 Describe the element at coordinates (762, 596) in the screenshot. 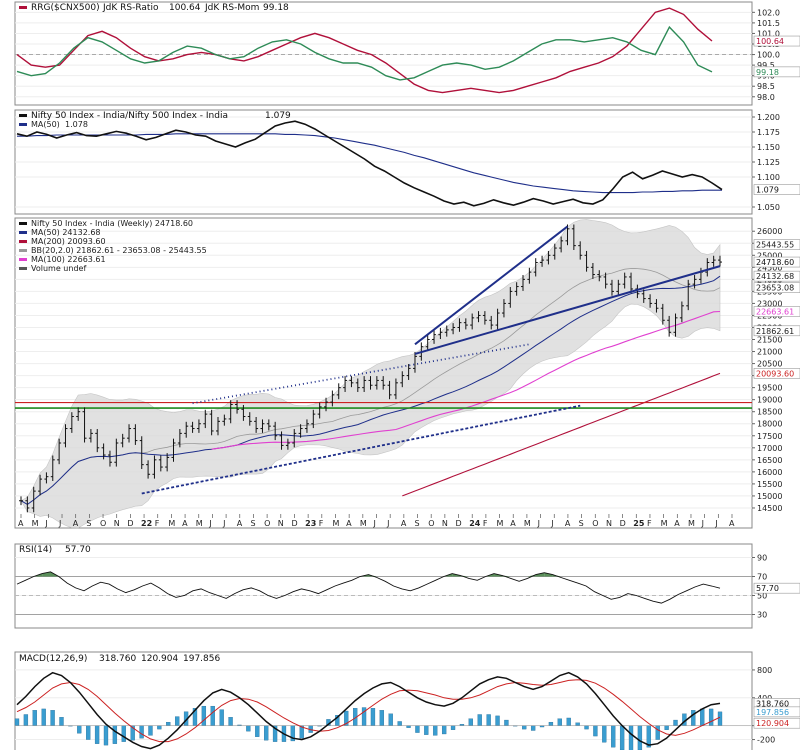

I see `rsi-y-tick-label-2: 50` at that location.